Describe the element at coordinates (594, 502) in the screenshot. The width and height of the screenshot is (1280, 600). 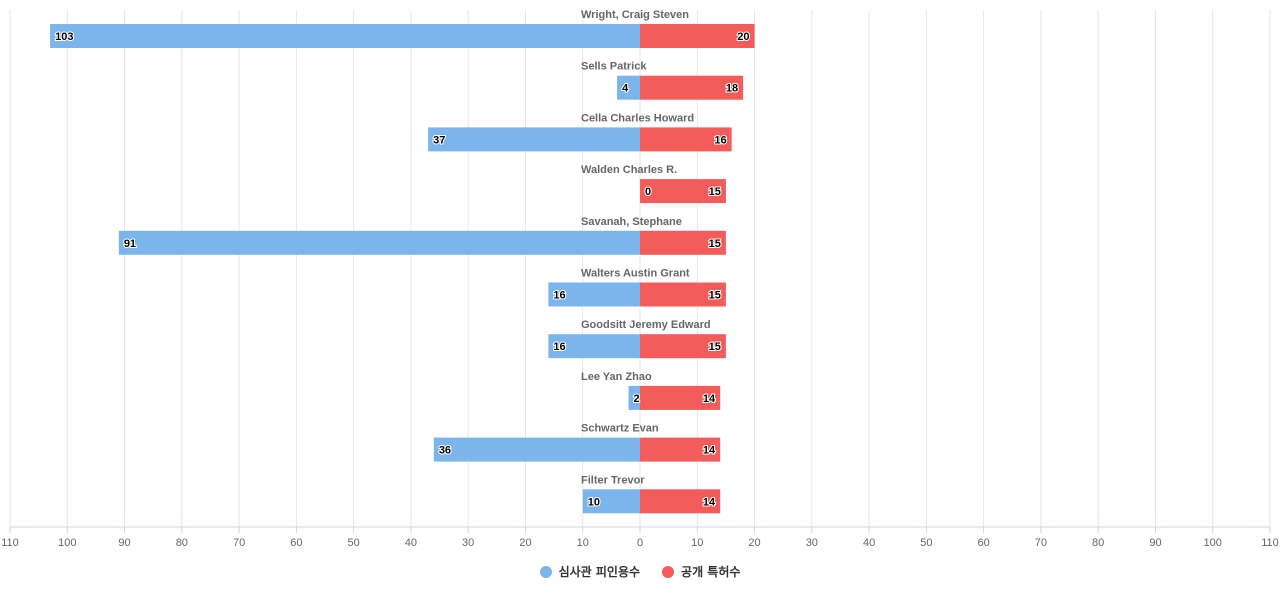
I see `data-label-citations: 10` at that location.